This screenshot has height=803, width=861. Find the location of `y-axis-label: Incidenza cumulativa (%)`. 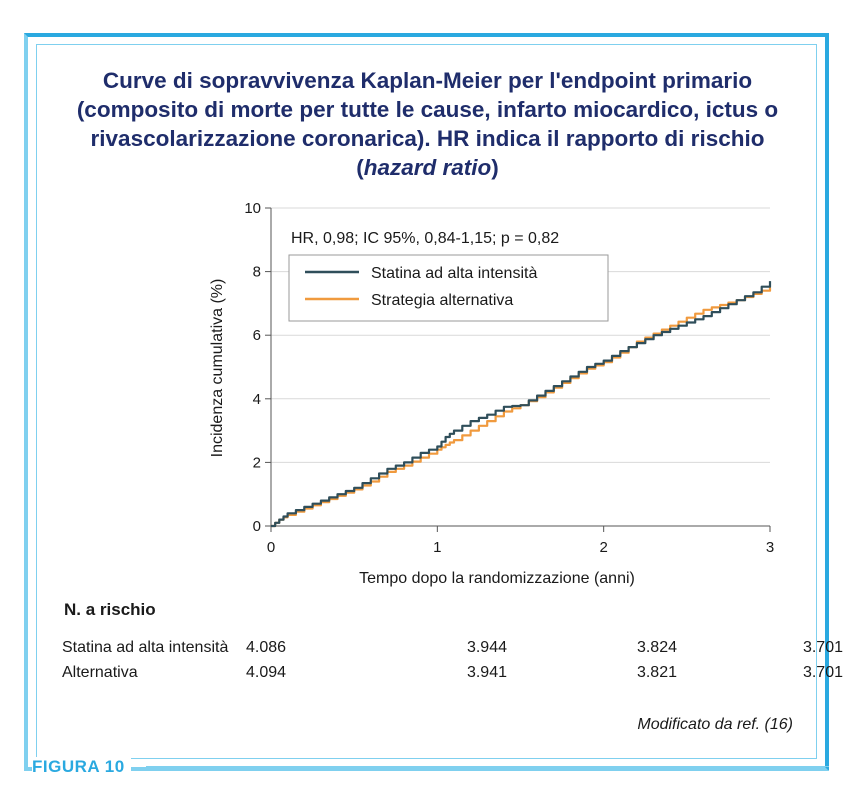

y-axis-label: Incidenza cumulativa (%) is located at coordinates (217, 368).